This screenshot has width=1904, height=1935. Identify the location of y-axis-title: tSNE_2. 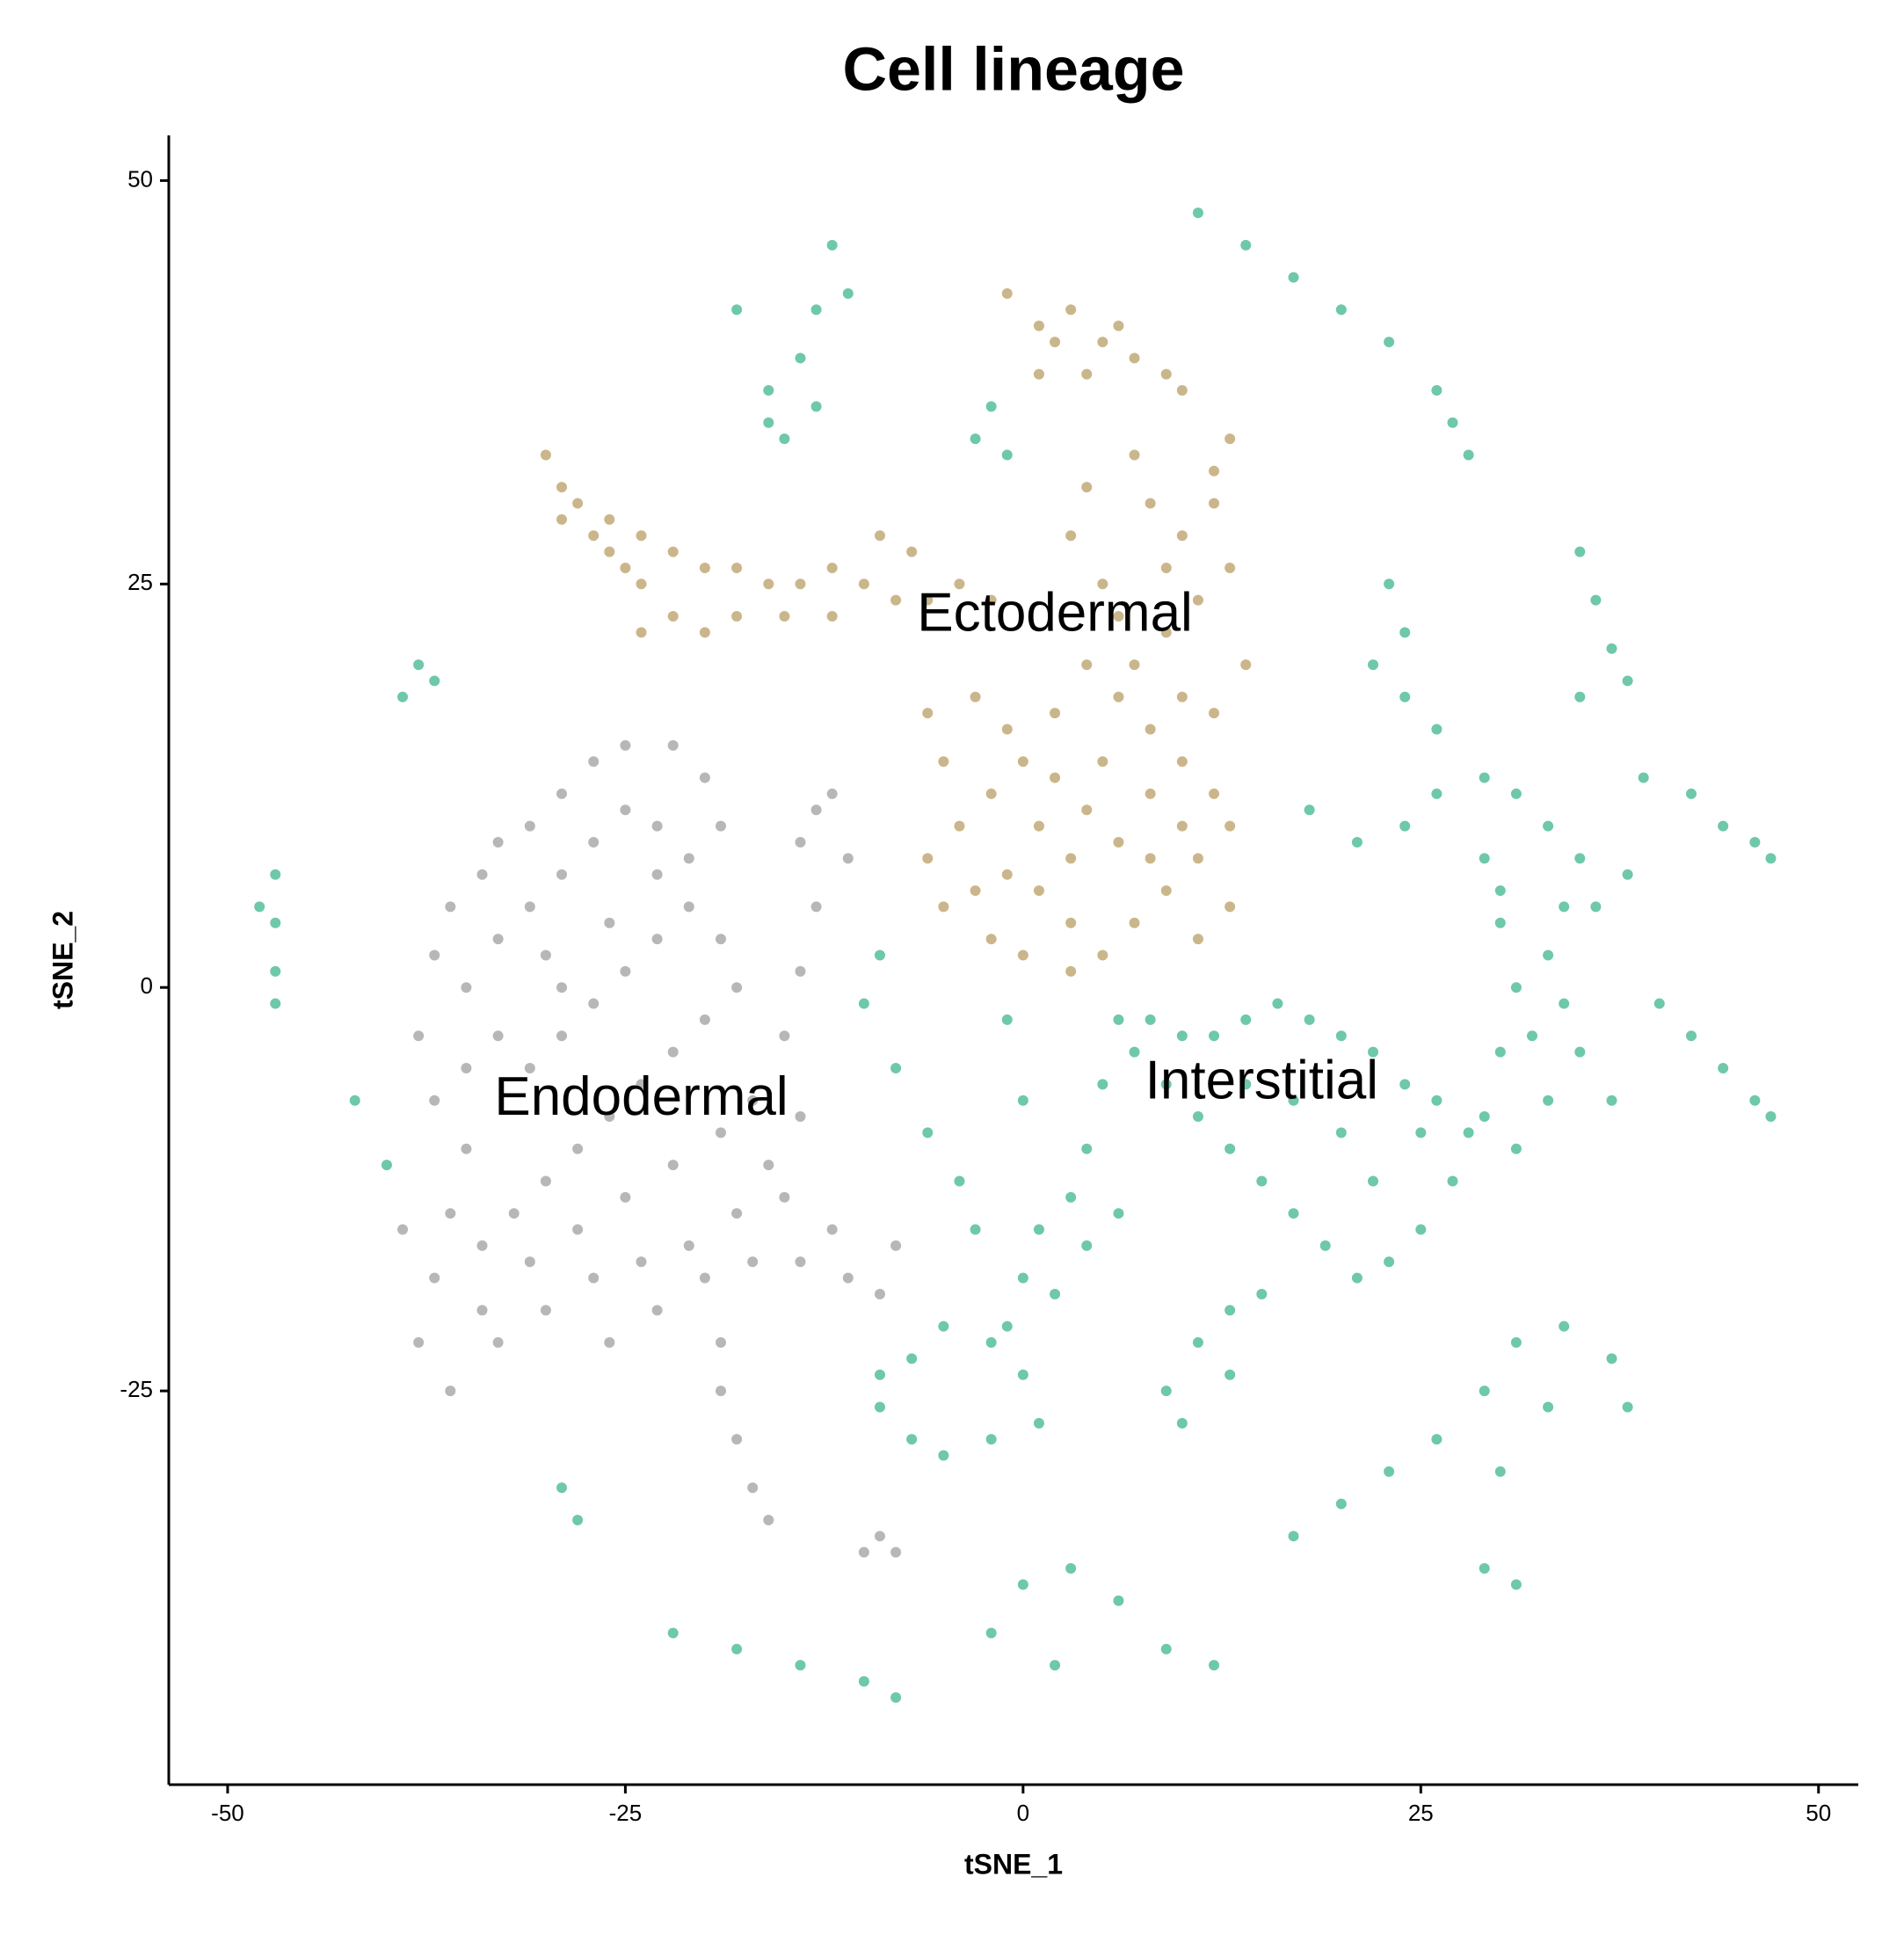
(62, 960).